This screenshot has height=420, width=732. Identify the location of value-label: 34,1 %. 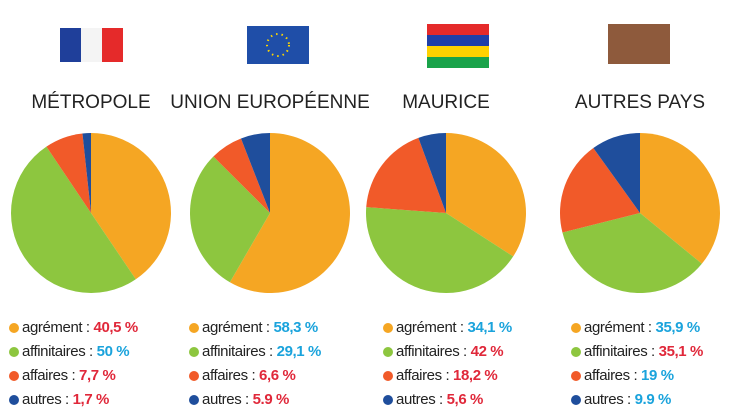
(490, 327).